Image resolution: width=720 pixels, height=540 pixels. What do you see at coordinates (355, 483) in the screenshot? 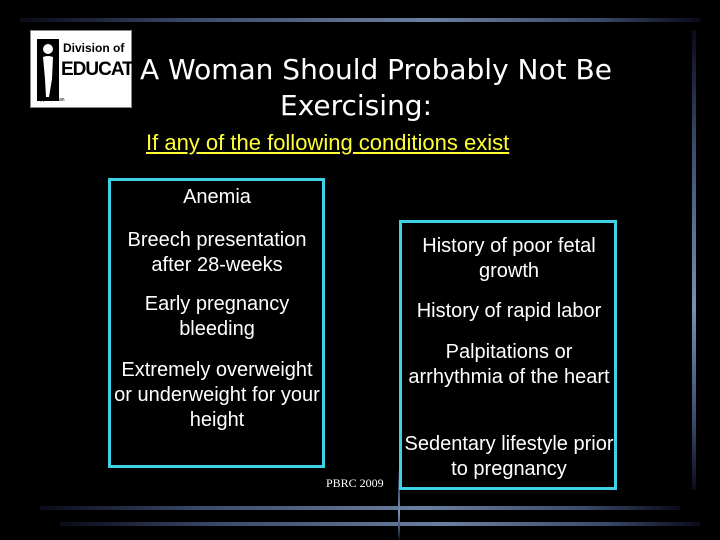
I see `footer-credit: PBRC 2009` at bounding box center [355, 483].